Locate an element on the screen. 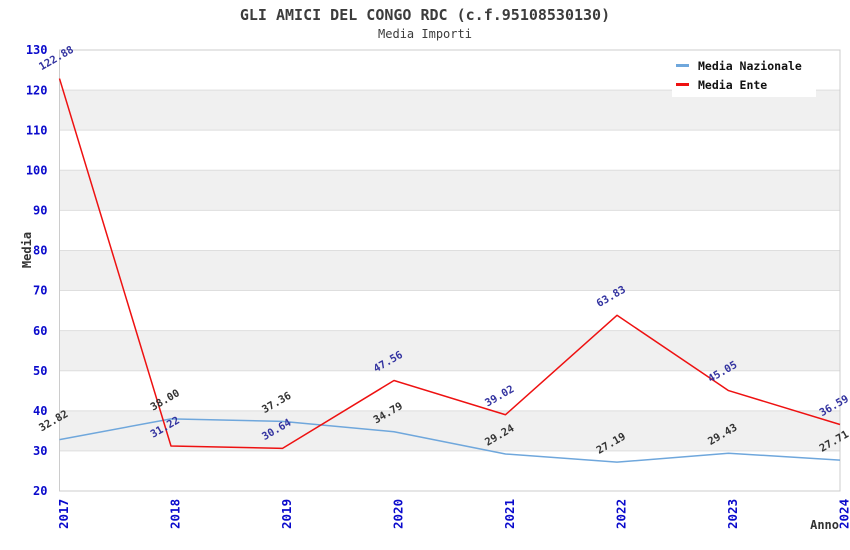 The image size is (850, 550). y-tick-label: 50 is located at coordinates (40, 371).